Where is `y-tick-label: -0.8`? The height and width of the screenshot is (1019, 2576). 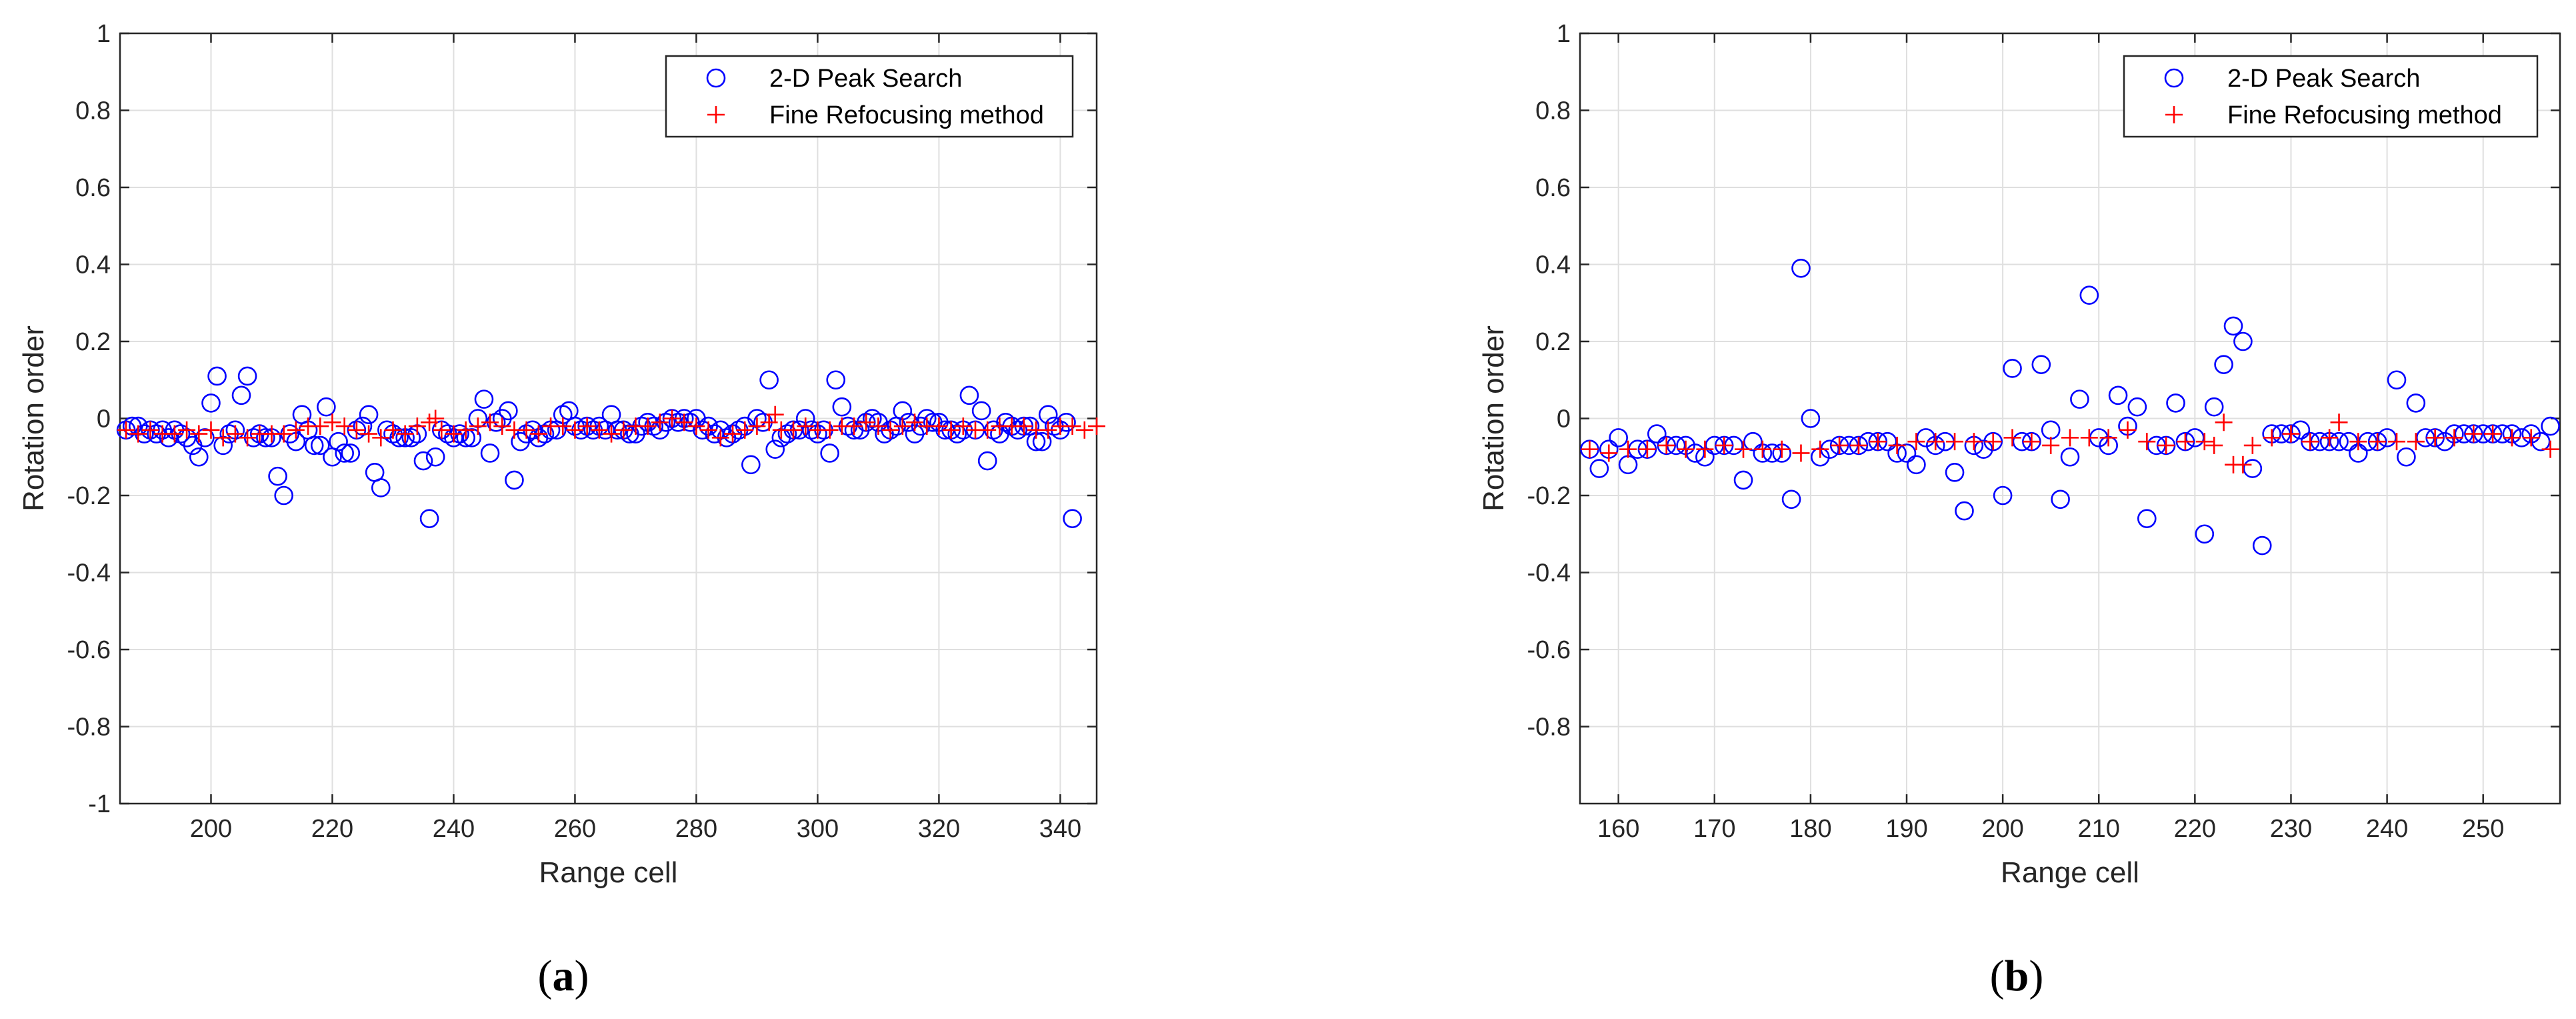 y-tick-label: -0.8 is located at coordinates (1549, 728).